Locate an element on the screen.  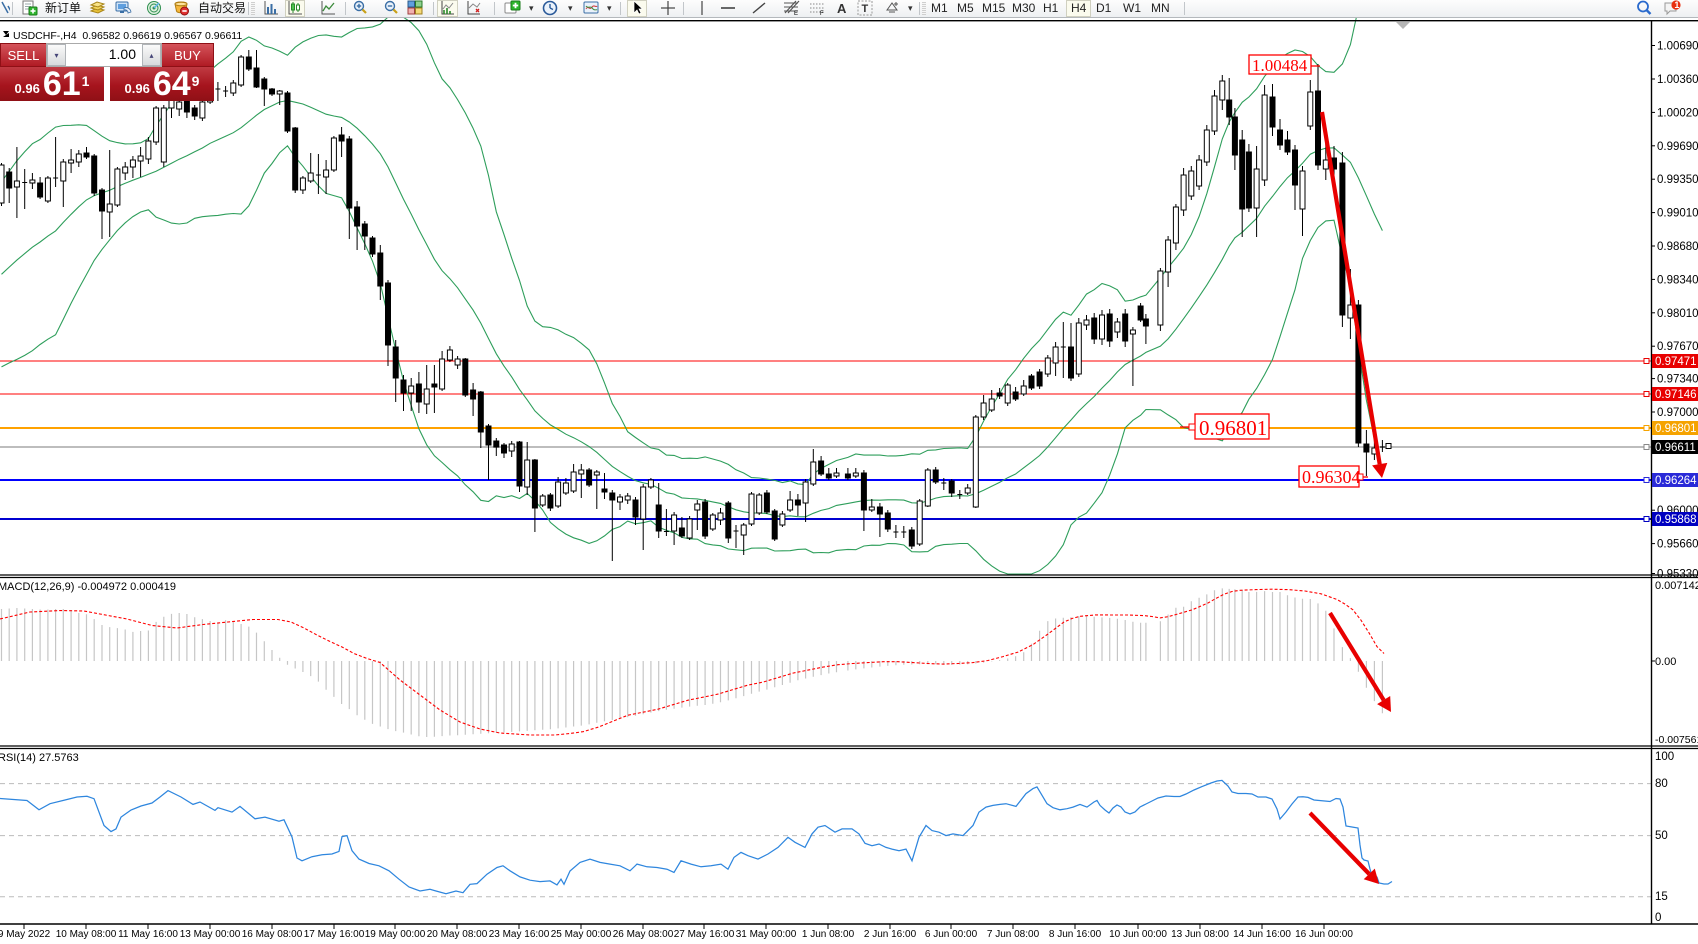
svg-text: 1 is located at coordinates (1676, 5).